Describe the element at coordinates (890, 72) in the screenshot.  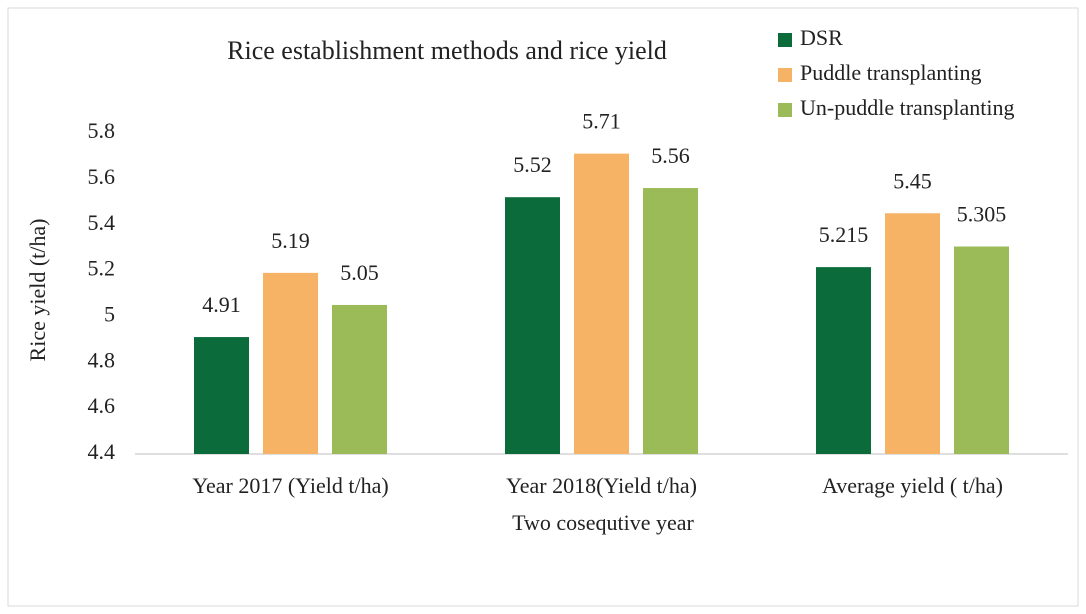
I see `legend-label: Puddle transplanting` at that location.